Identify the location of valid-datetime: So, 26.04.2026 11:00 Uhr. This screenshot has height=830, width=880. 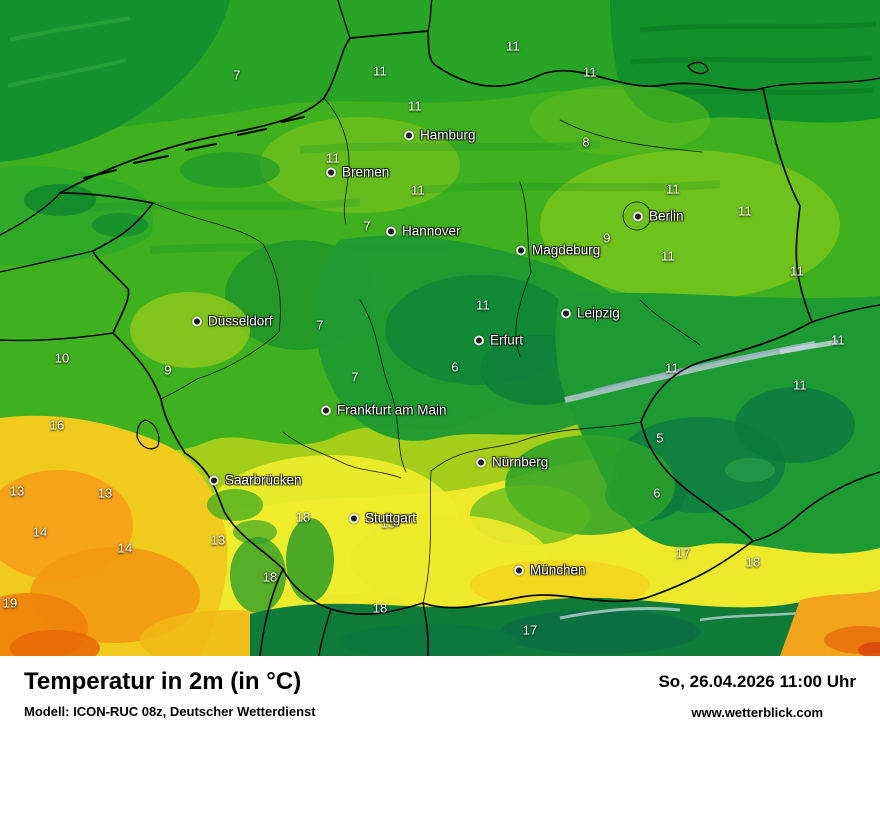
(757, 681).